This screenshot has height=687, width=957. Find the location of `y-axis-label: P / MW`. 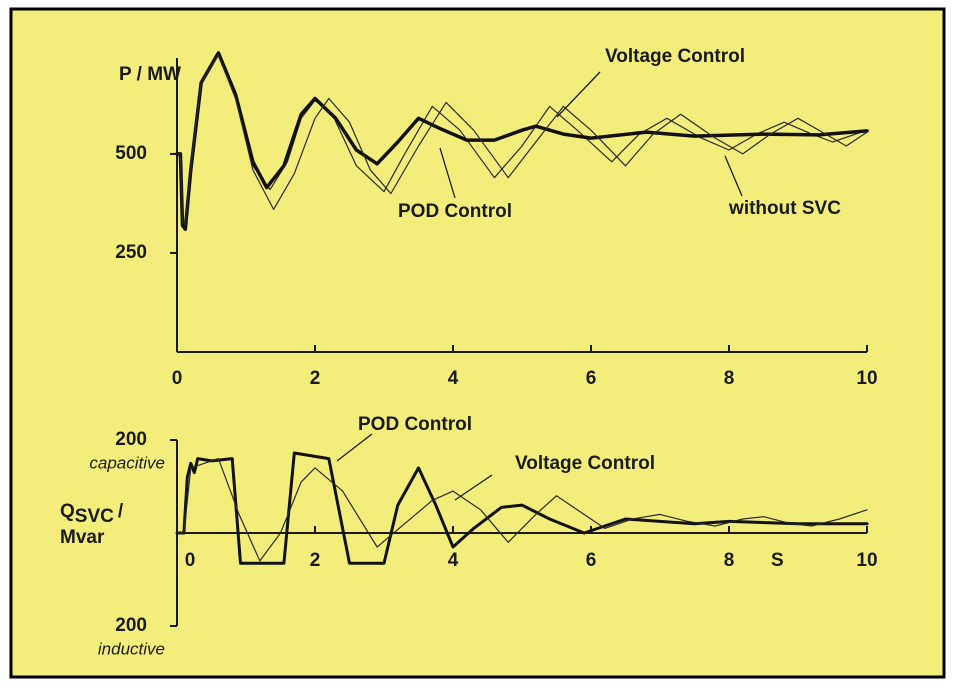

y-axis-label: P / MW is located at coordinates (150, 74).